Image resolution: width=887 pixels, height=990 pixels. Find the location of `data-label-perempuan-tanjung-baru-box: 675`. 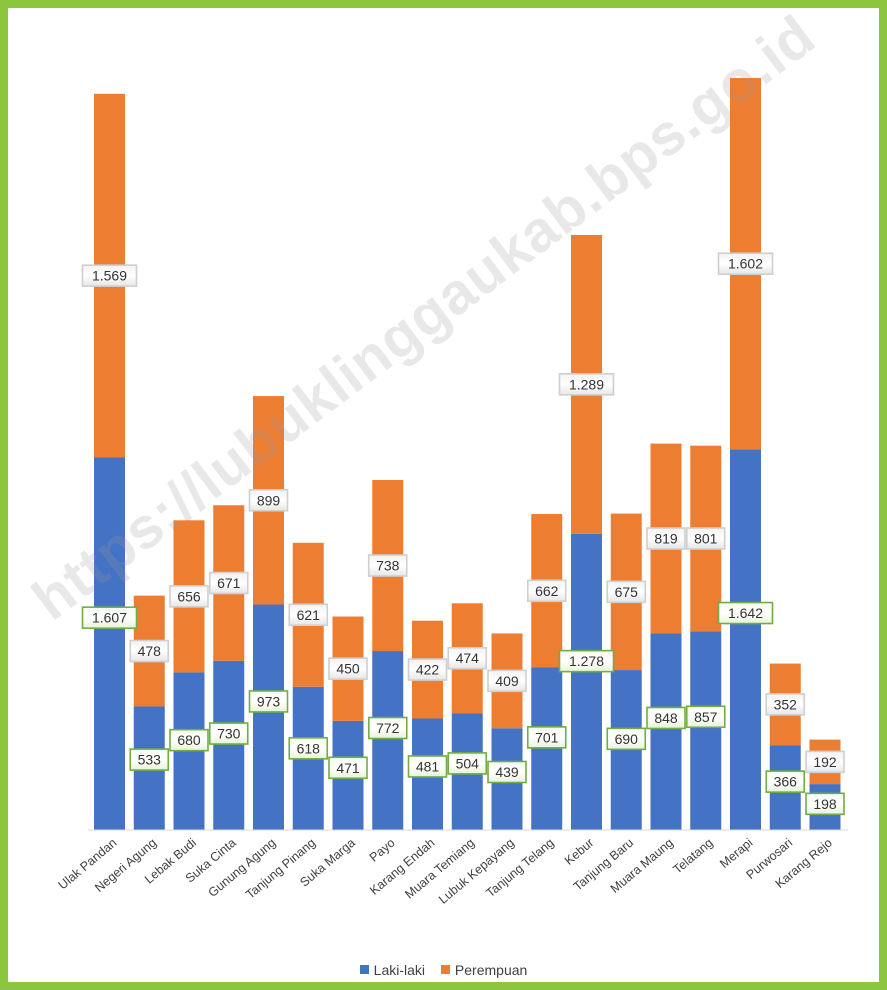

data-label-perempuan-tanjung-baru-box: 675 is located at coordinates (626, 592).